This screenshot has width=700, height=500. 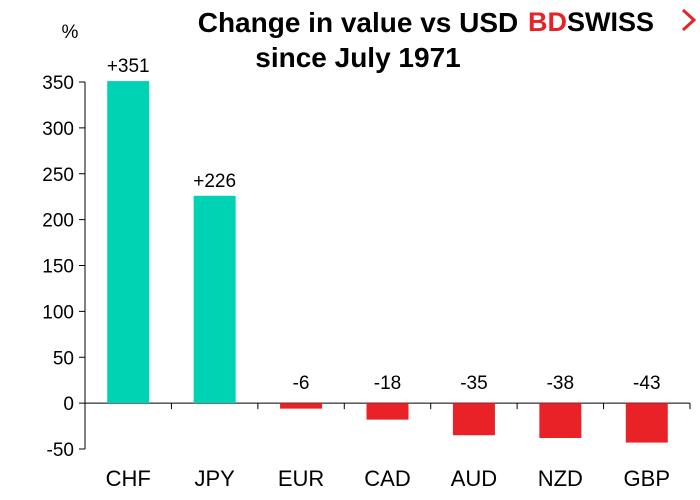 I want to click on chart-title-line-2: since July 1971, so click(x=357, y=57).